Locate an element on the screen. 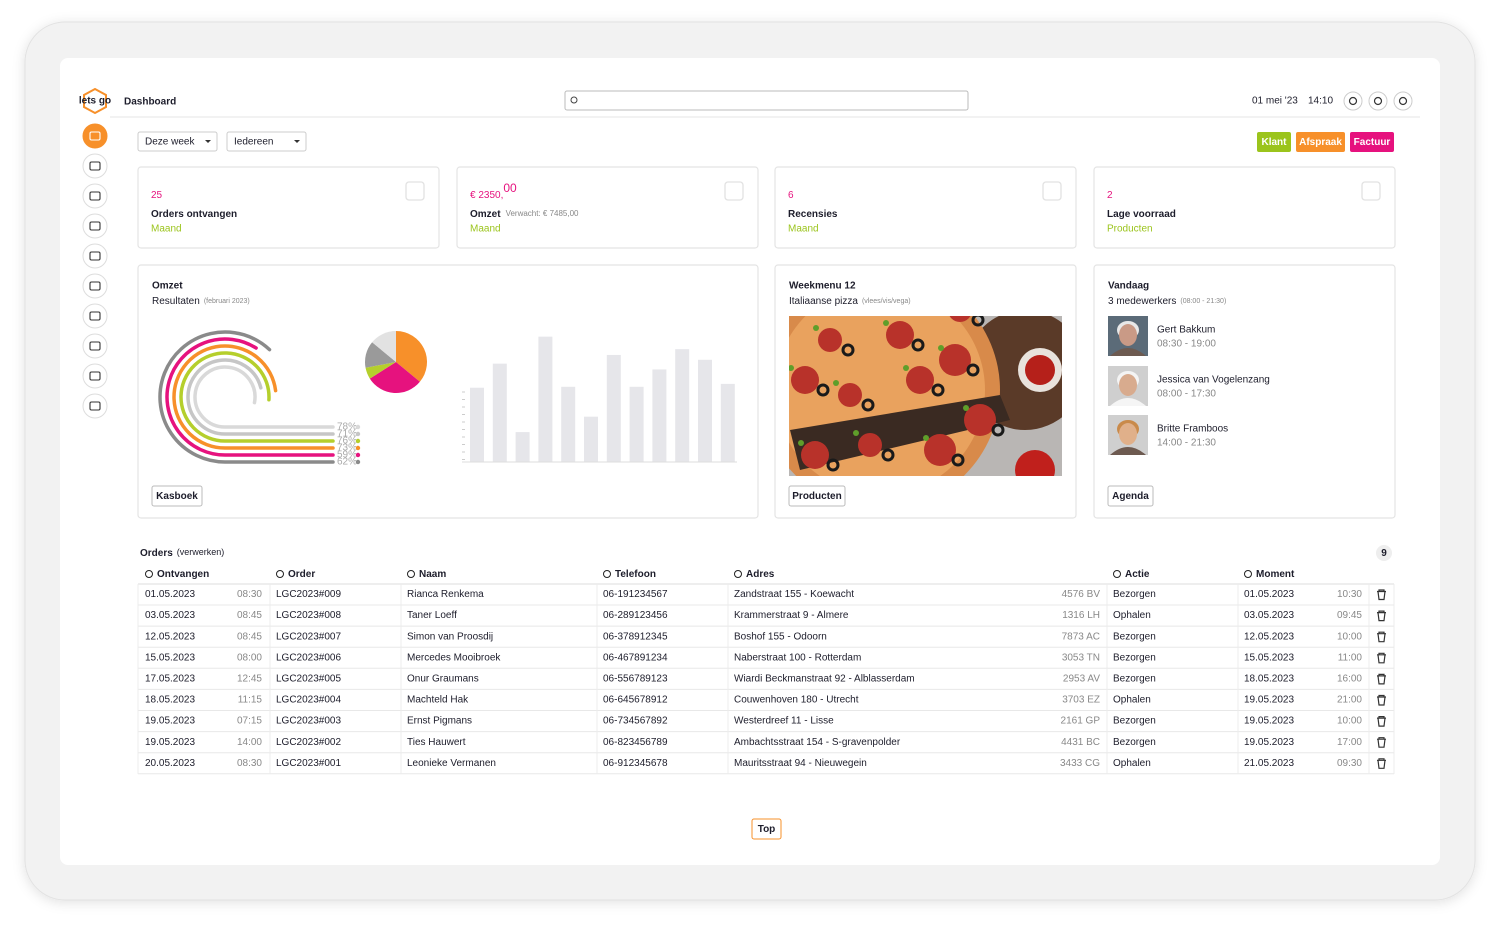  action-button: Klant is located at coordinates (1274, 142).